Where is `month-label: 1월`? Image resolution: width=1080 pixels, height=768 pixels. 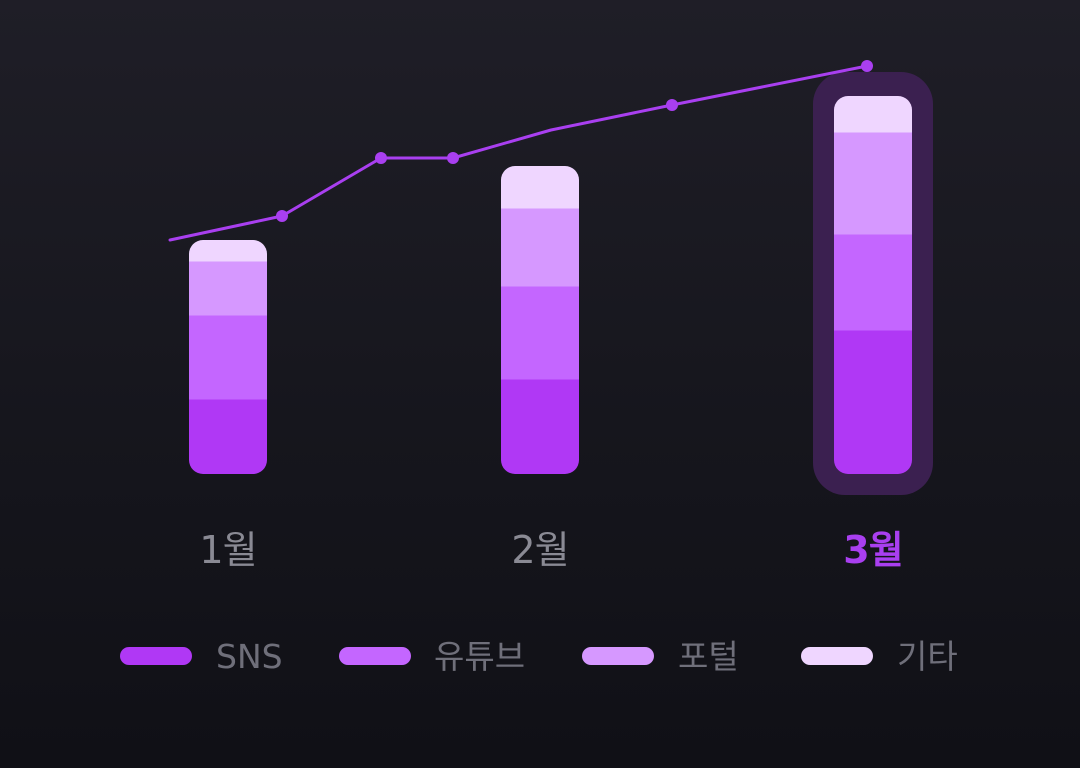
month-label: 1월 is located at coordinates (227, 550).